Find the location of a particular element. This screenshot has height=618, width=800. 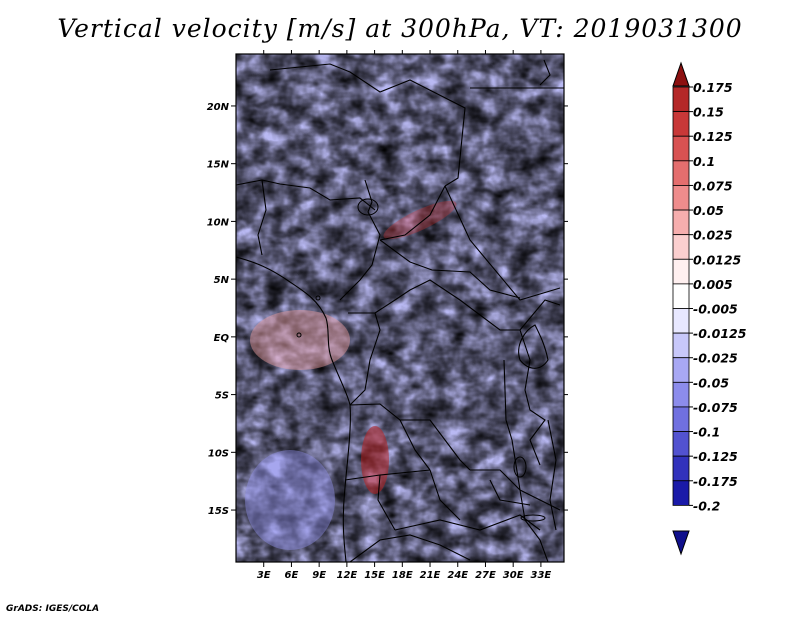

colorbar-label: -0.175 is located at coordinates (715, 481).